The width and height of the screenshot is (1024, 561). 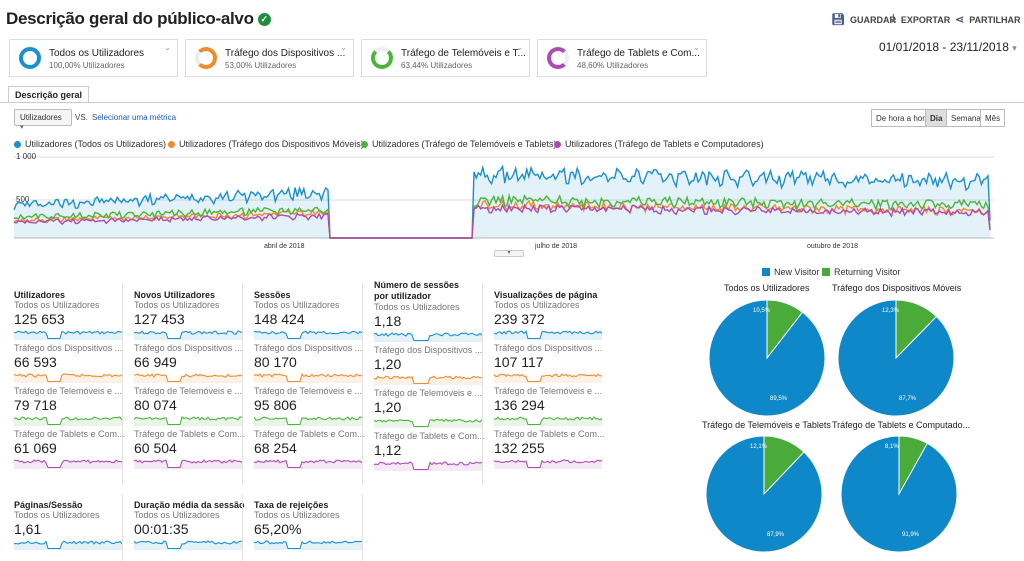 I want to click on export-button: ⤓ EXPORTAR, so click(x=920, y=19).